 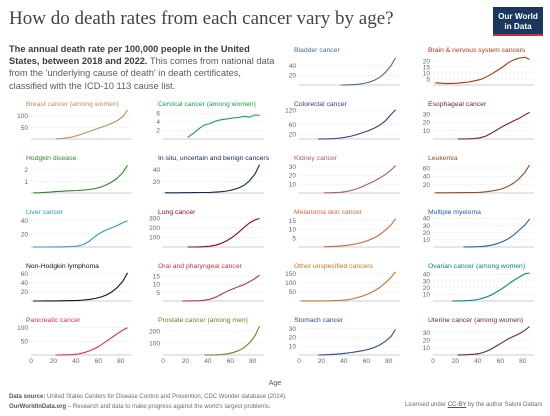 I want to click on panel-hodgkin-disease: Hodgkin disease 1 2, so click(x=78, y=174).